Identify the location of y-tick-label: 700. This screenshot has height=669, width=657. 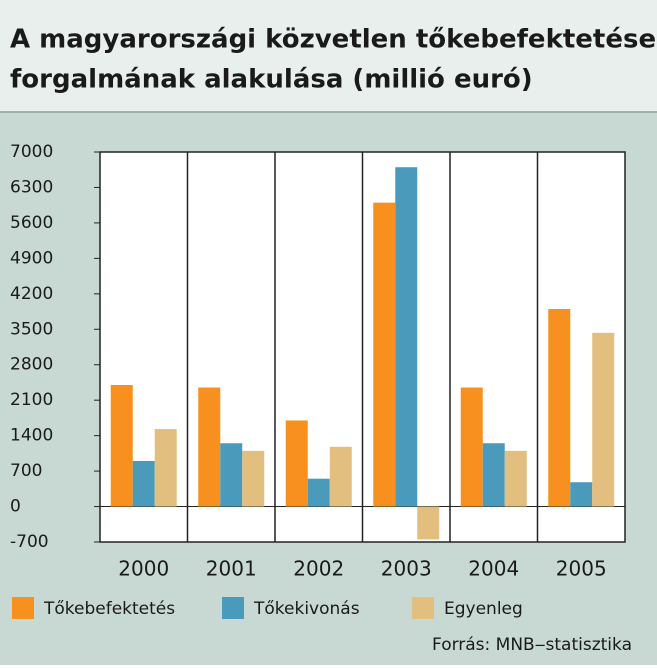
(26, 471).